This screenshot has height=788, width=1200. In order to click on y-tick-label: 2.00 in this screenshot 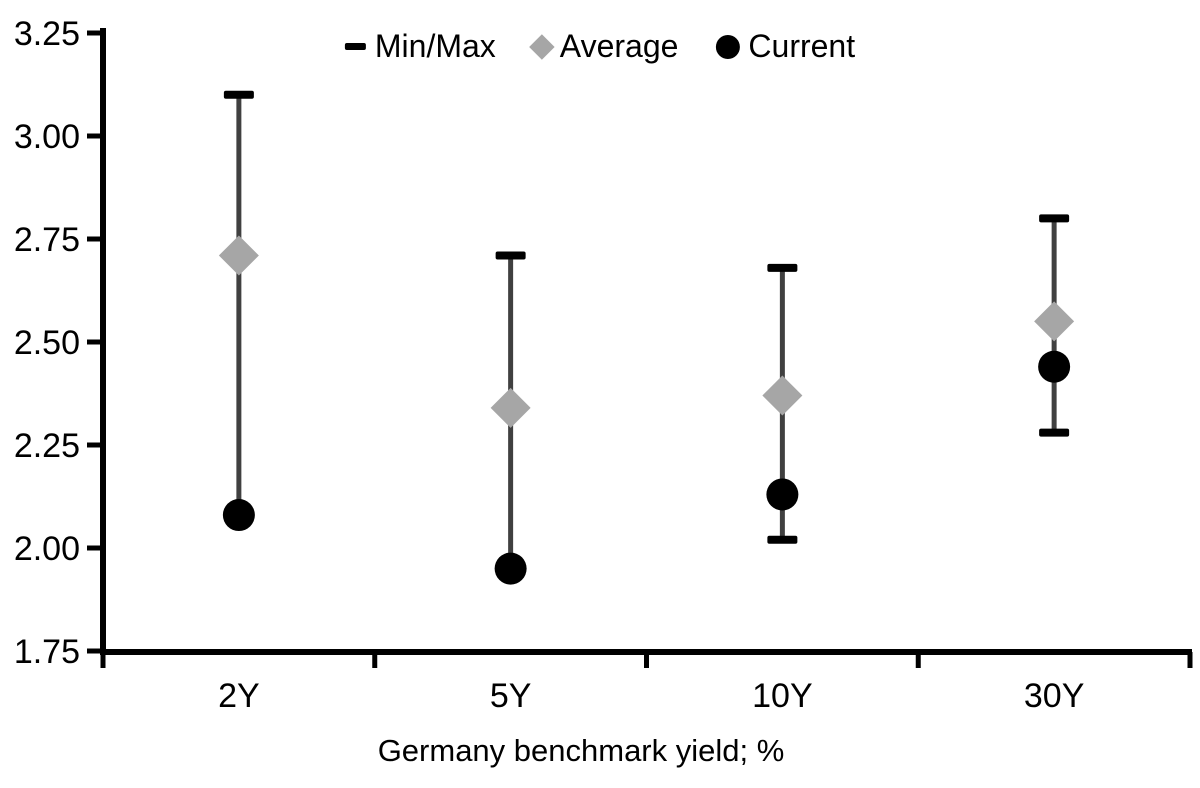, I will do `click(47, 549)`.